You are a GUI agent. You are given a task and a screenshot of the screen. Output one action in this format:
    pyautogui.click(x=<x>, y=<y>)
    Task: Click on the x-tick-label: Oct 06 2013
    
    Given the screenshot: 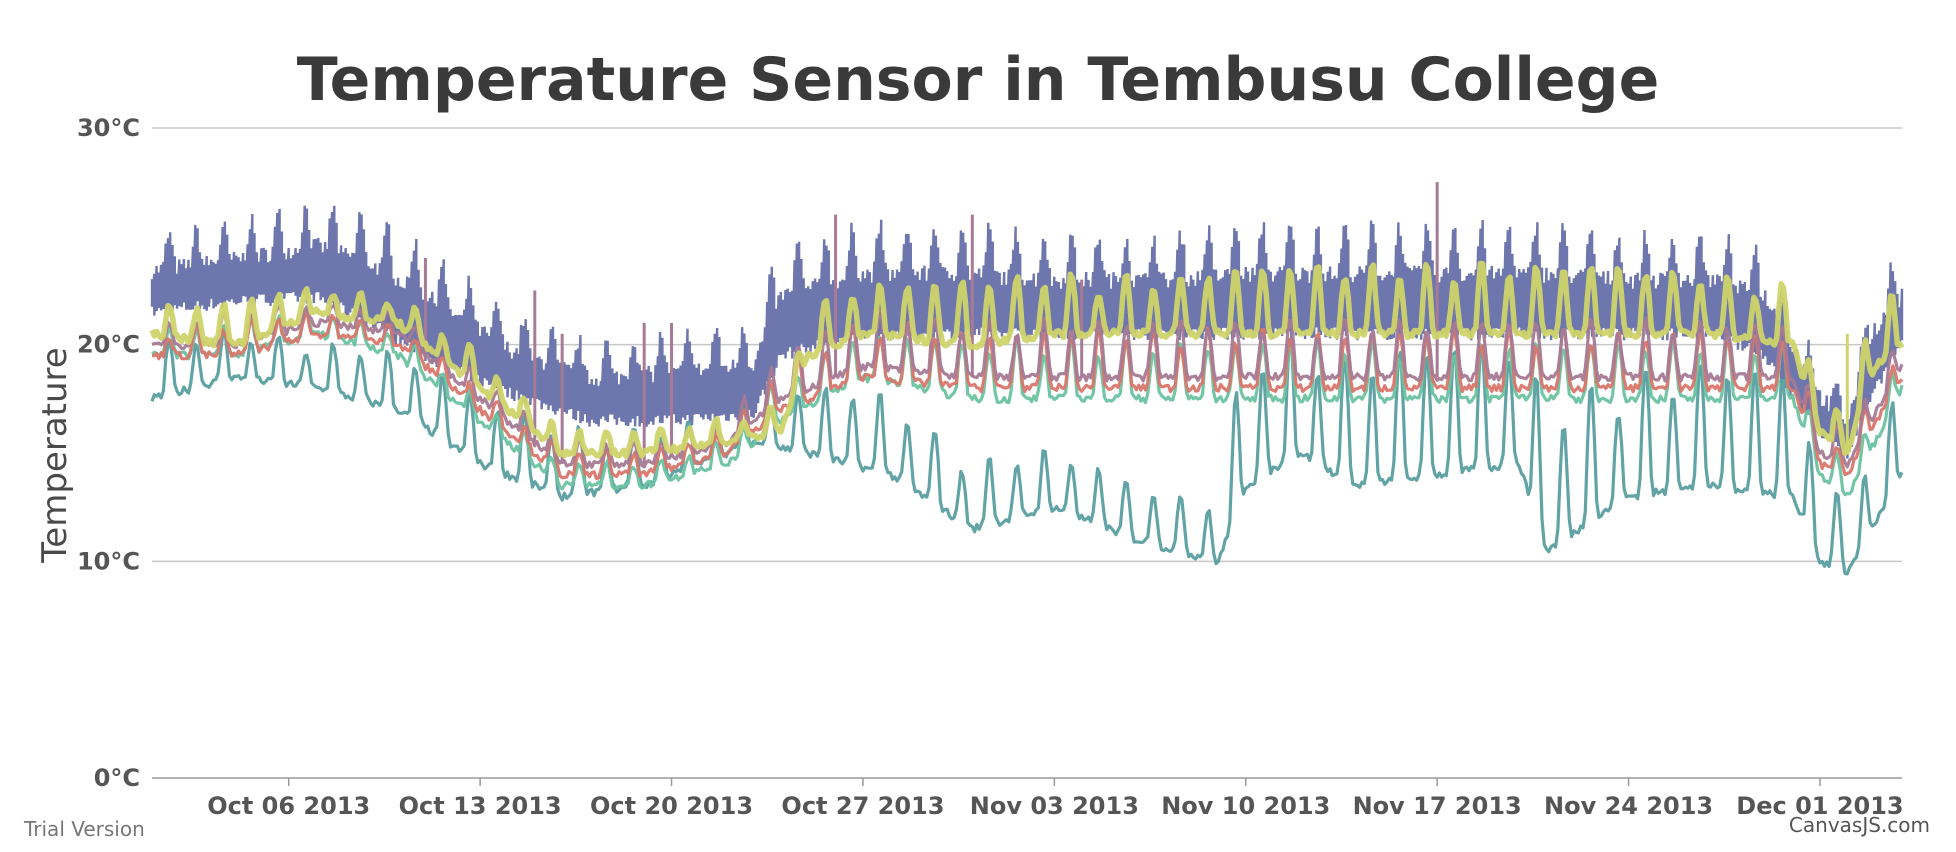 What is the action you would take?
    pyautogui.click(x=288, y=806)
    